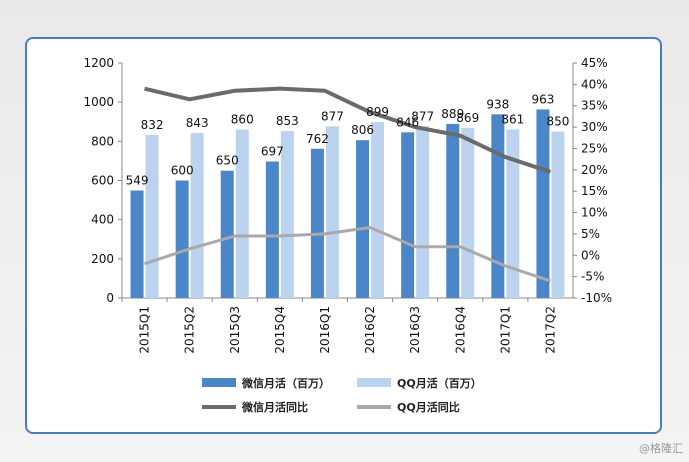  Describe the element at coordinates (550, 330) in the screenshot. I see `x-tick-label: 2017Q2` at that location.